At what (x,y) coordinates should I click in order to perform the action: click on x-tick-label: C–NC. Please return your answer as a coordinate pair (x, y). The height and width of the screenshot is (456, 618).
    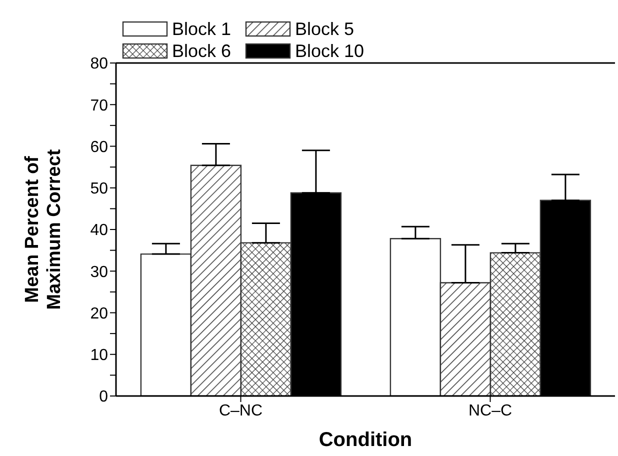
    Looking at the image, I should click on (240, 411).